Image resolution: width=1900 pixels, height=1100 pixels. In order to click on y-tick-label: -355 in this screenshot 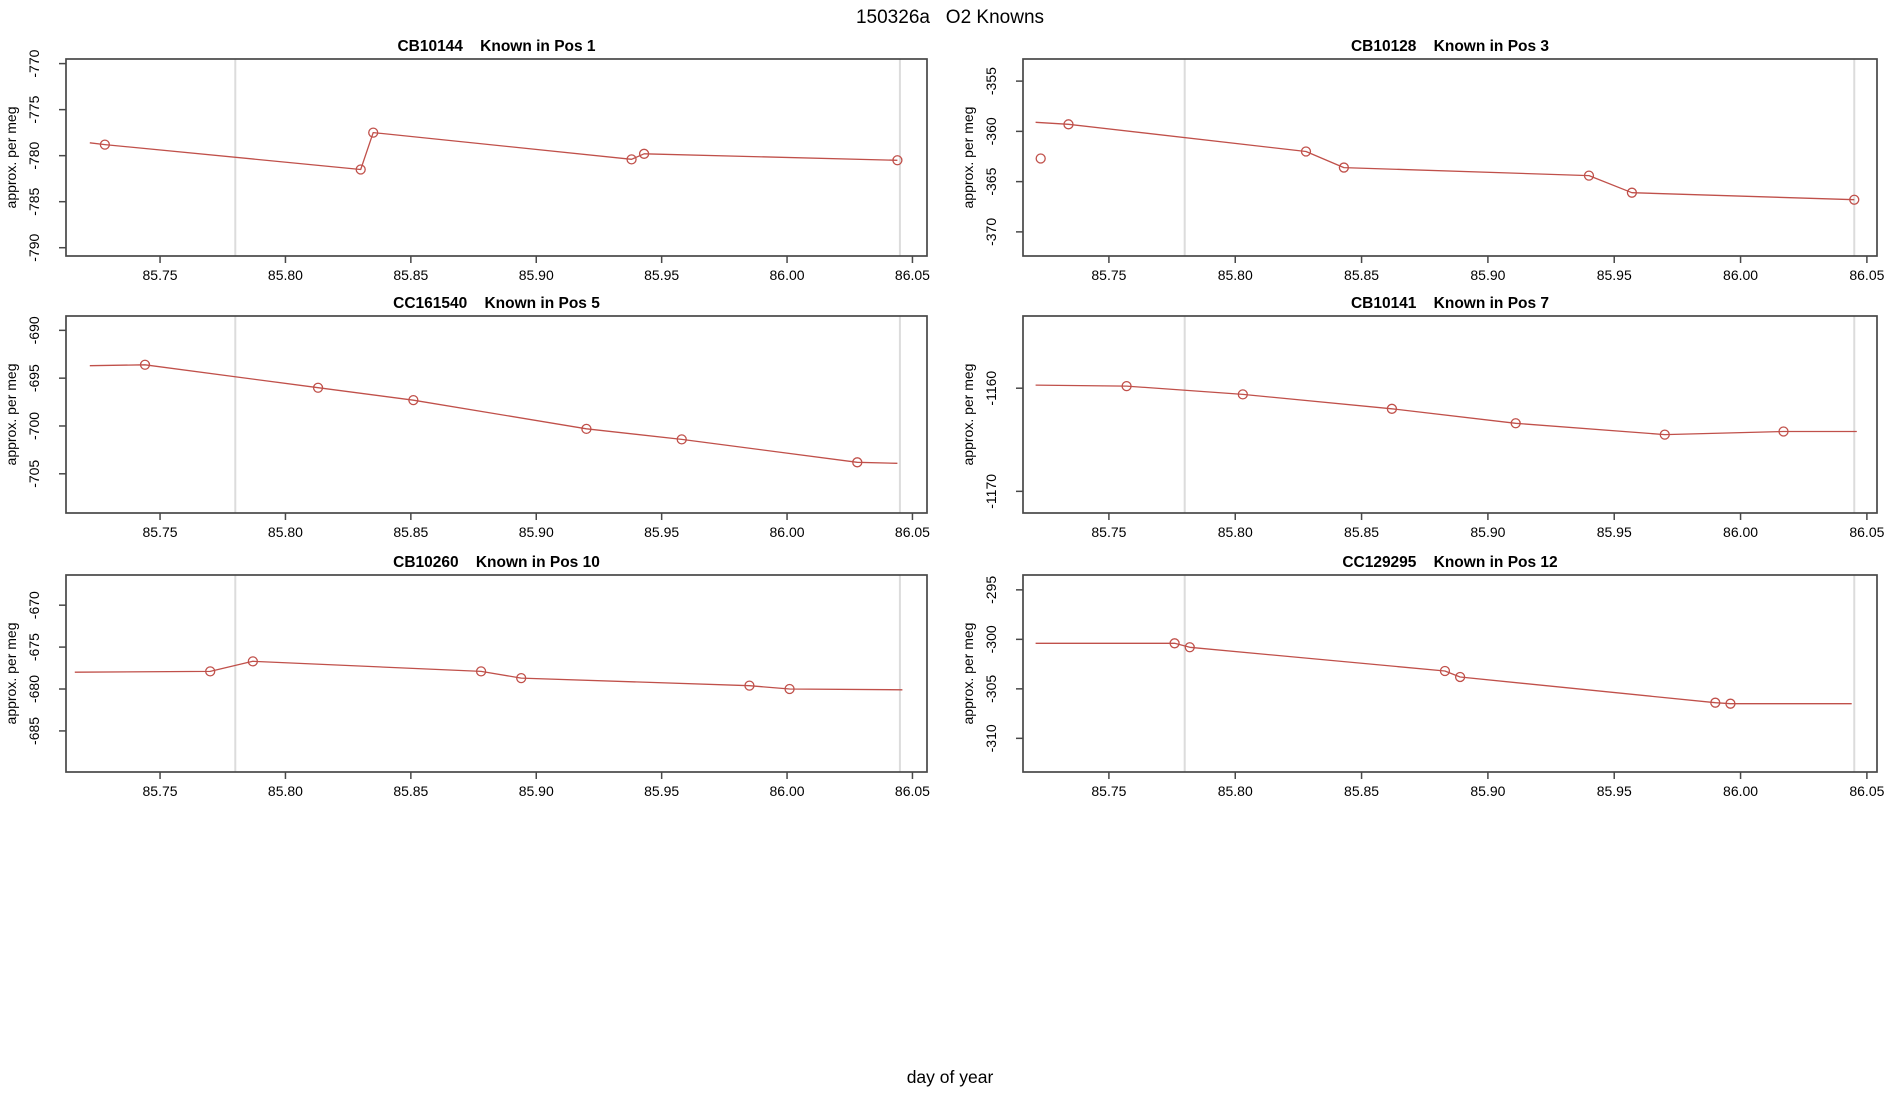, I will do `click(991, 81)`.